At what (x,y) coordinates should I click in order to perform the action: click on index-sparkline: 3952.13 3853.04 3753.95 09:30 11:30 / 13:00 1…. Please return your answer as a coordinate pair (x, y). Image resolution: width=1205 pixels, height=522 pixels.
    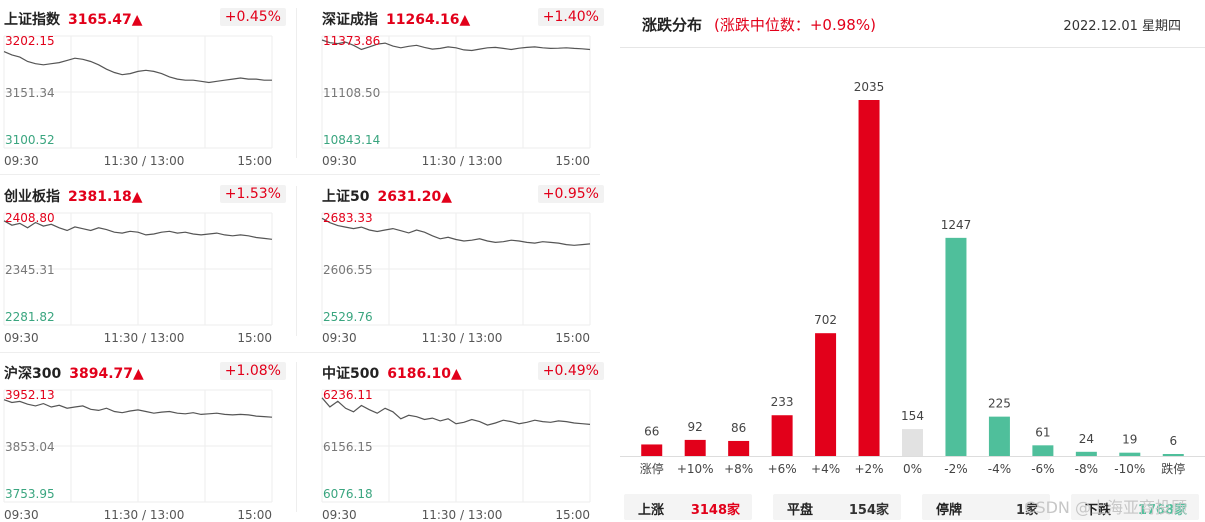
    Looking at the image, I should click on (138, 455).